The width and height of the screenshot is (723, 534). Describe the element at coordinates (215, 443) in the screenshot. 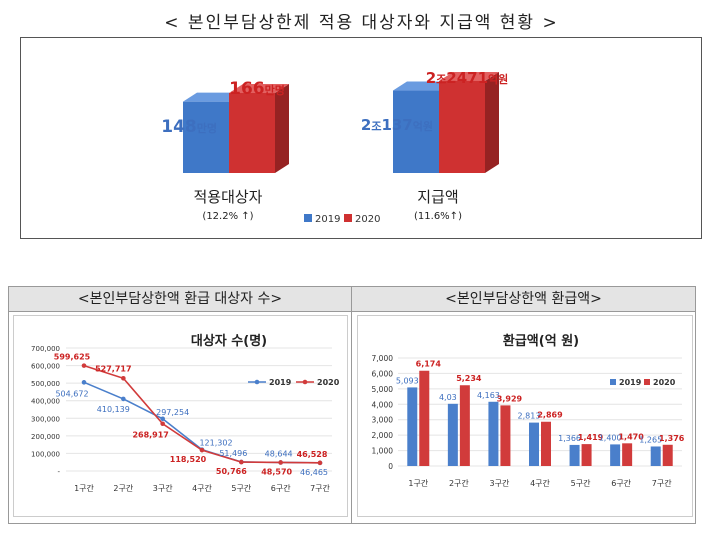

I see `data-label-2019: 121,302` at that location.